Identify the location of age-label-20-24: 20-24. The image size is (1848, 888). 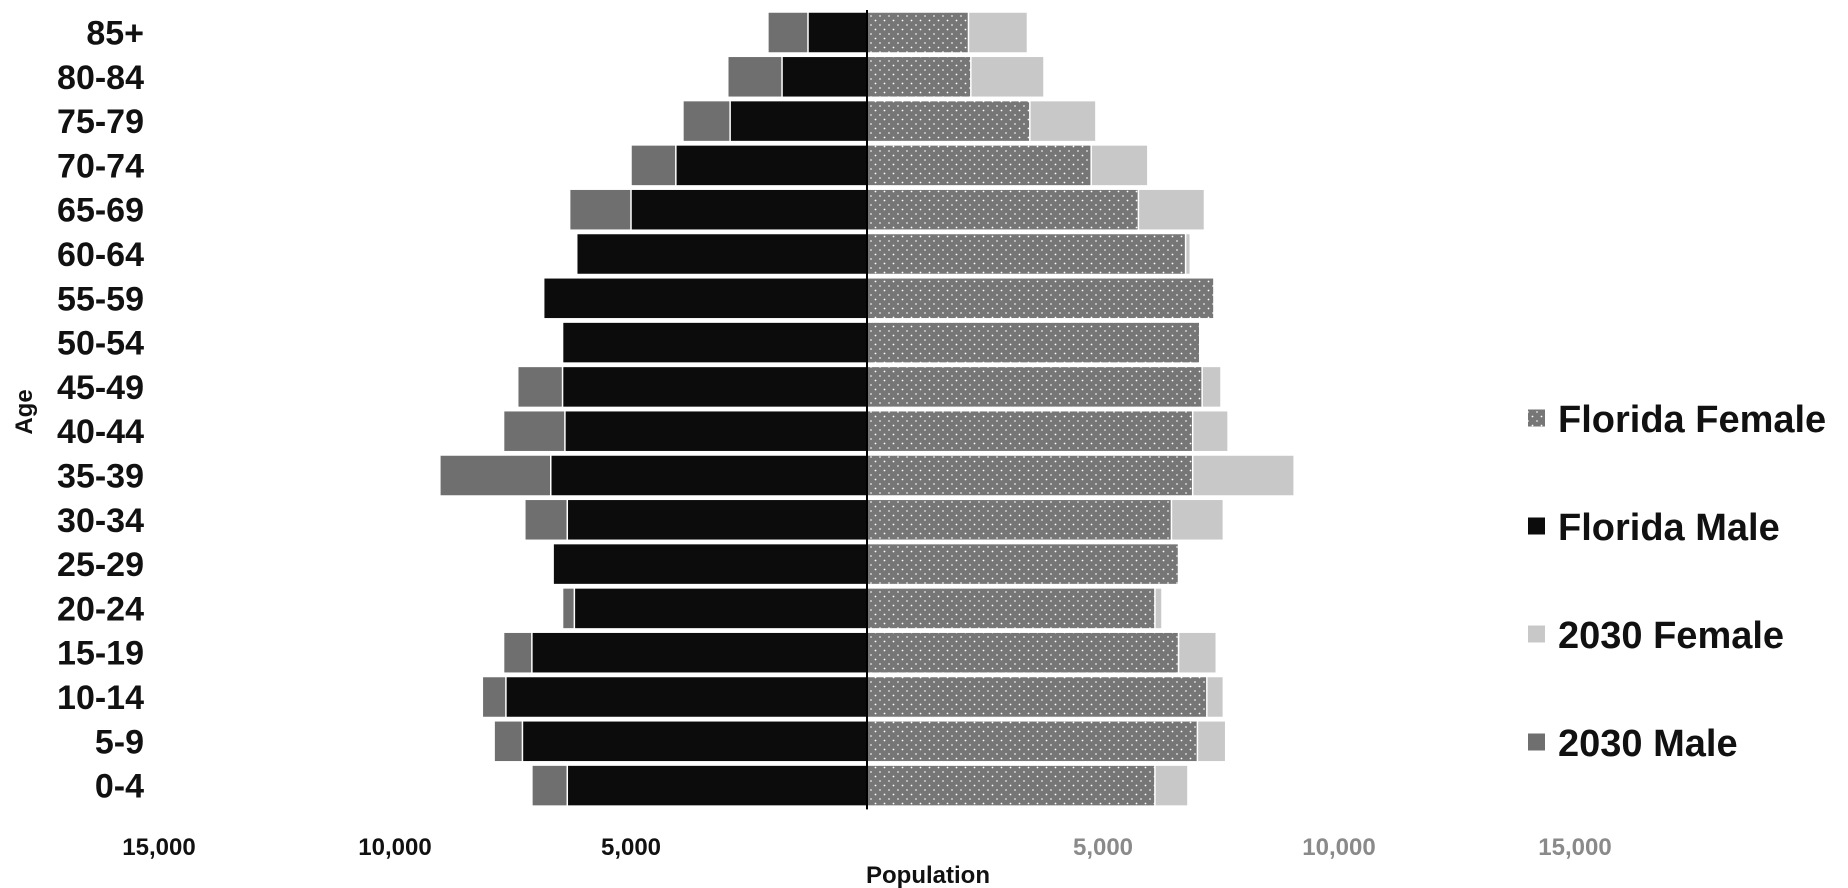
(100, 609).